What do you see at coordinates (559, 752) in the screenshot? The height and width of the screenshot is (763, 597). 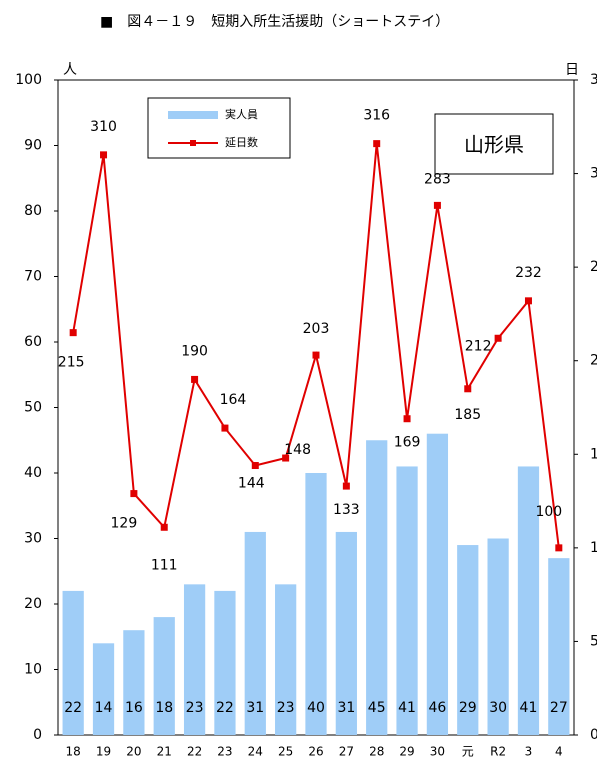 I see `x-tick-label: 4` at bounding box center [559, 752].